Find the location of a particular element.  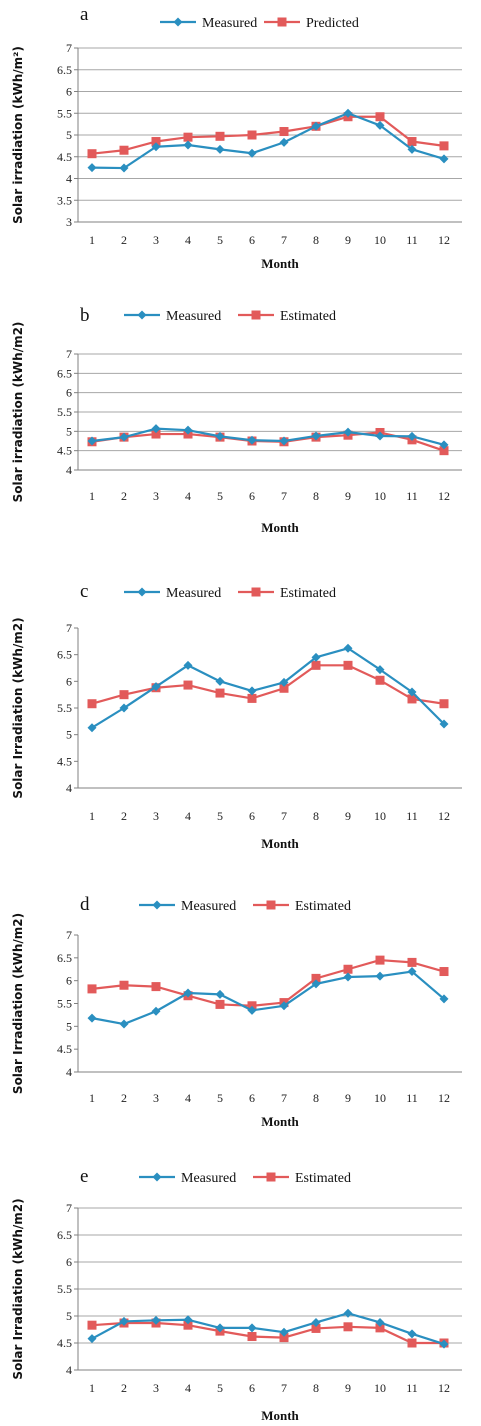

legend: Measured Estimated is located at coordinates (230, 316).